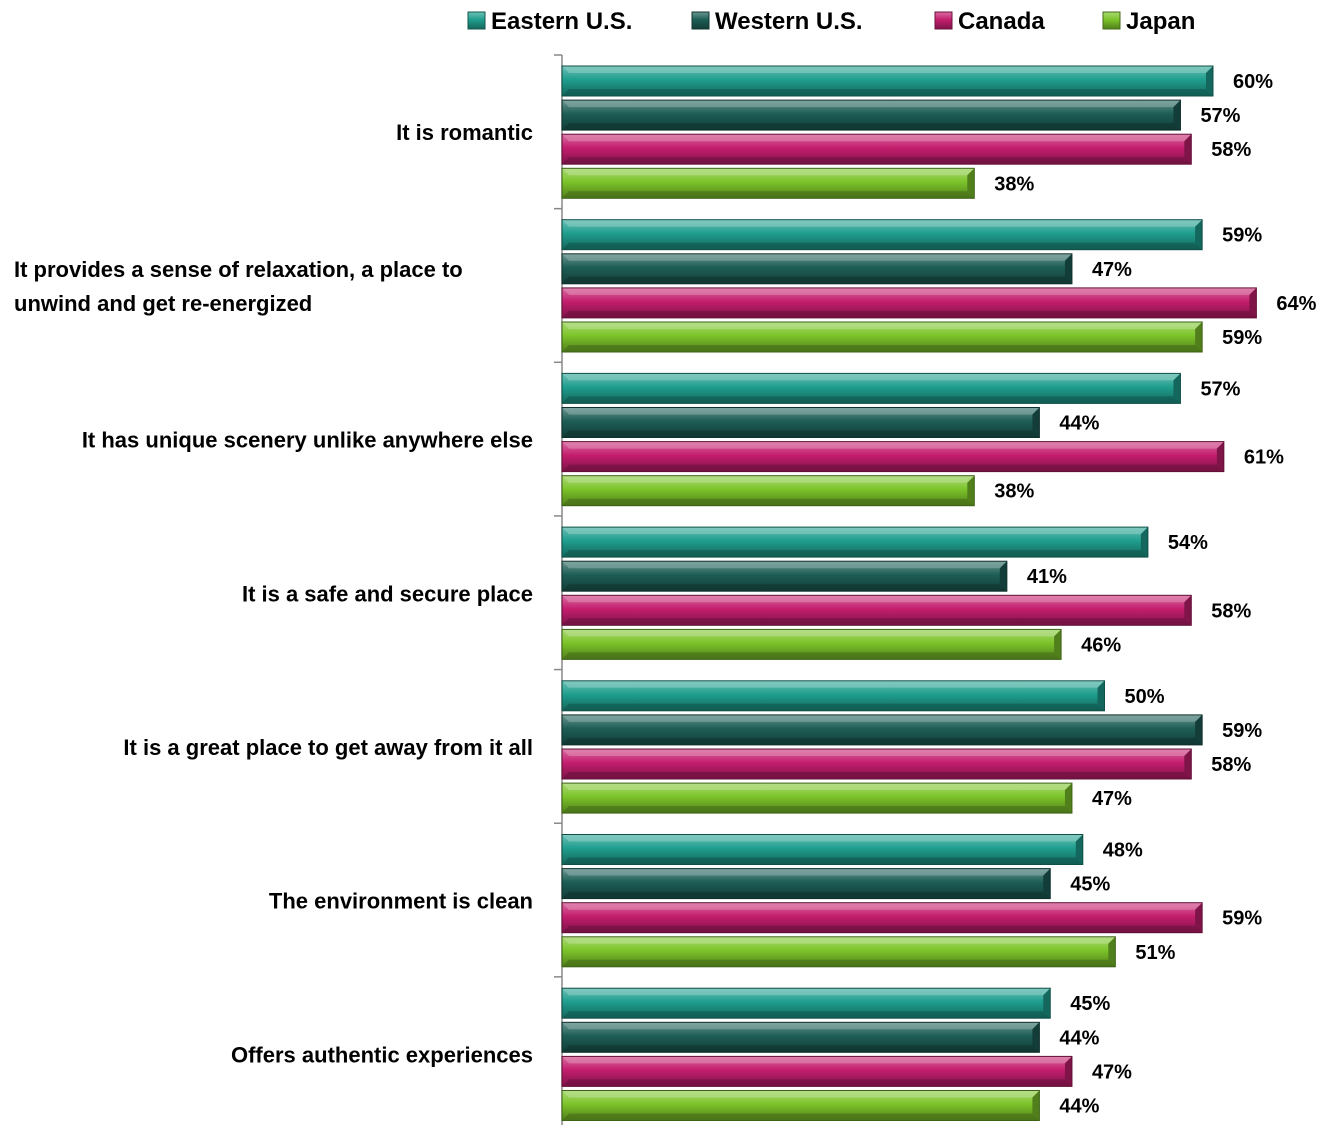 The height and width of the screenshot is (1125, 1320). I want to click on legend: Eastern U.S. Western U.S. Canada Japan, so click(831, 21).